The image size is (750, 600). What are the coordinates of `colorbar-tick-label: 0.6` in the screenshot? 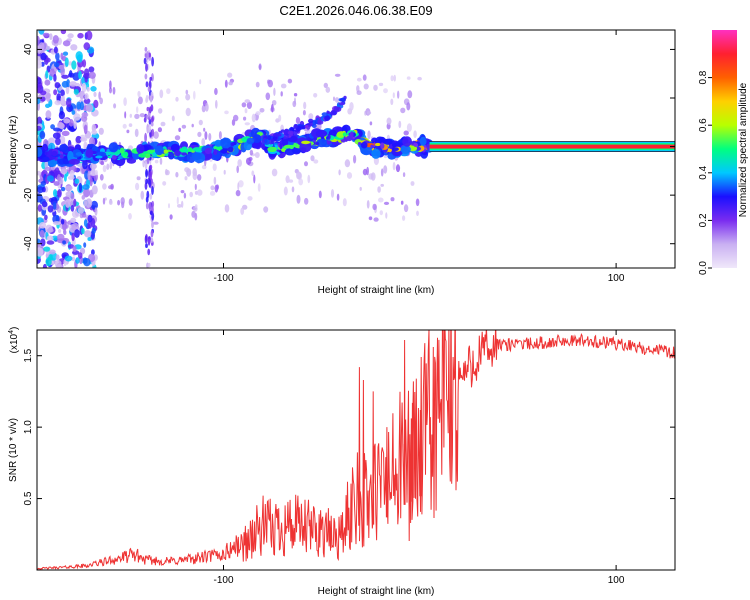 It's located at (703, 125).